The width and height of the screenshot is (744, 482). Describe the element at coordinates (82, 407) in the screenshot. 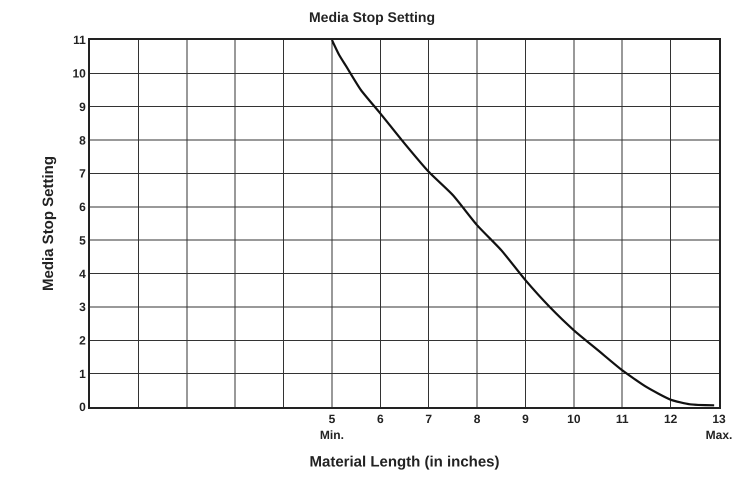

I see `y-tick-label: 0` at that location.